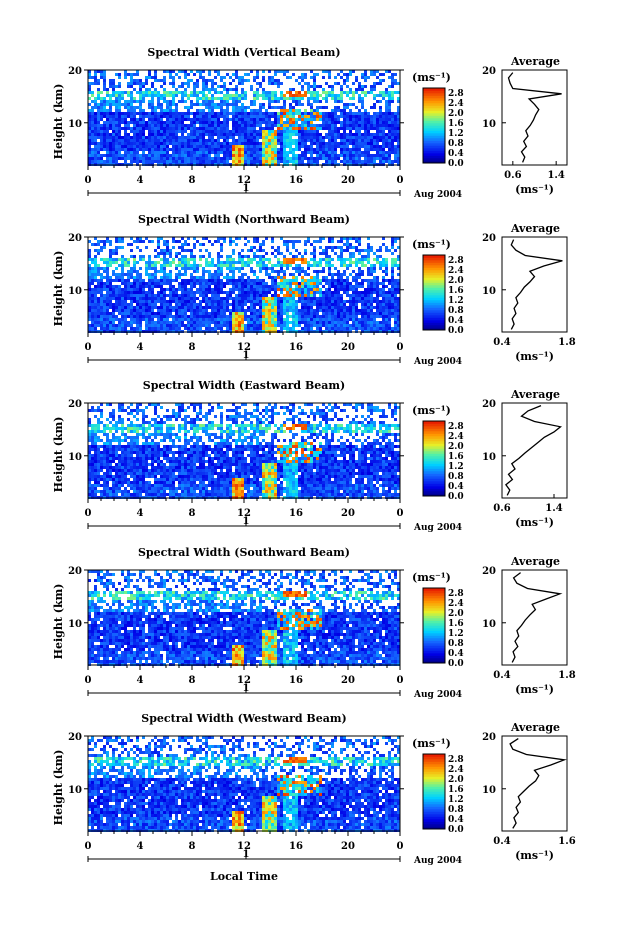 This screenshot has width=623, height=933. Describe the element at coordinates (537, 784) in the screenshot. I see `profile-line` at that location.